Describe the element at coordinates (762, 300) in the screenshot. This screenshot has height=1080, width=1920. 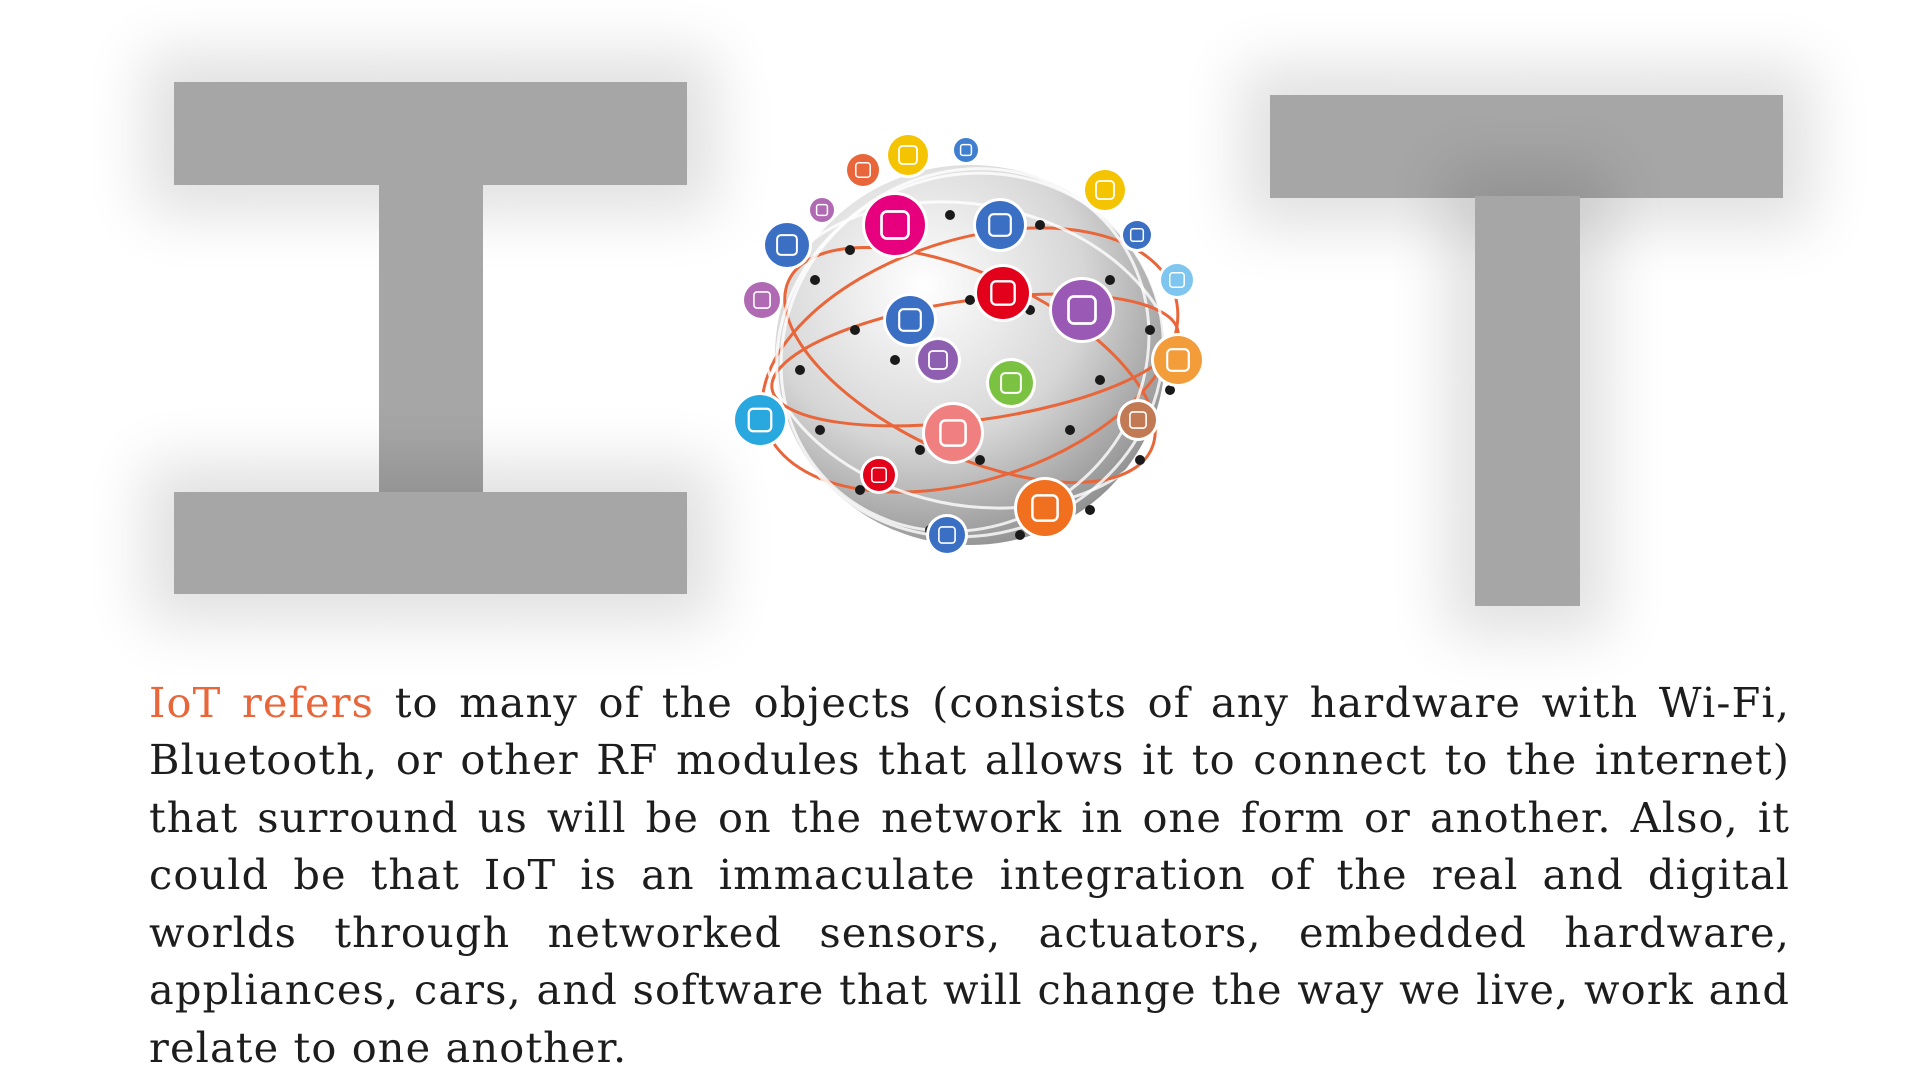
I see `truck-icon` at that location.